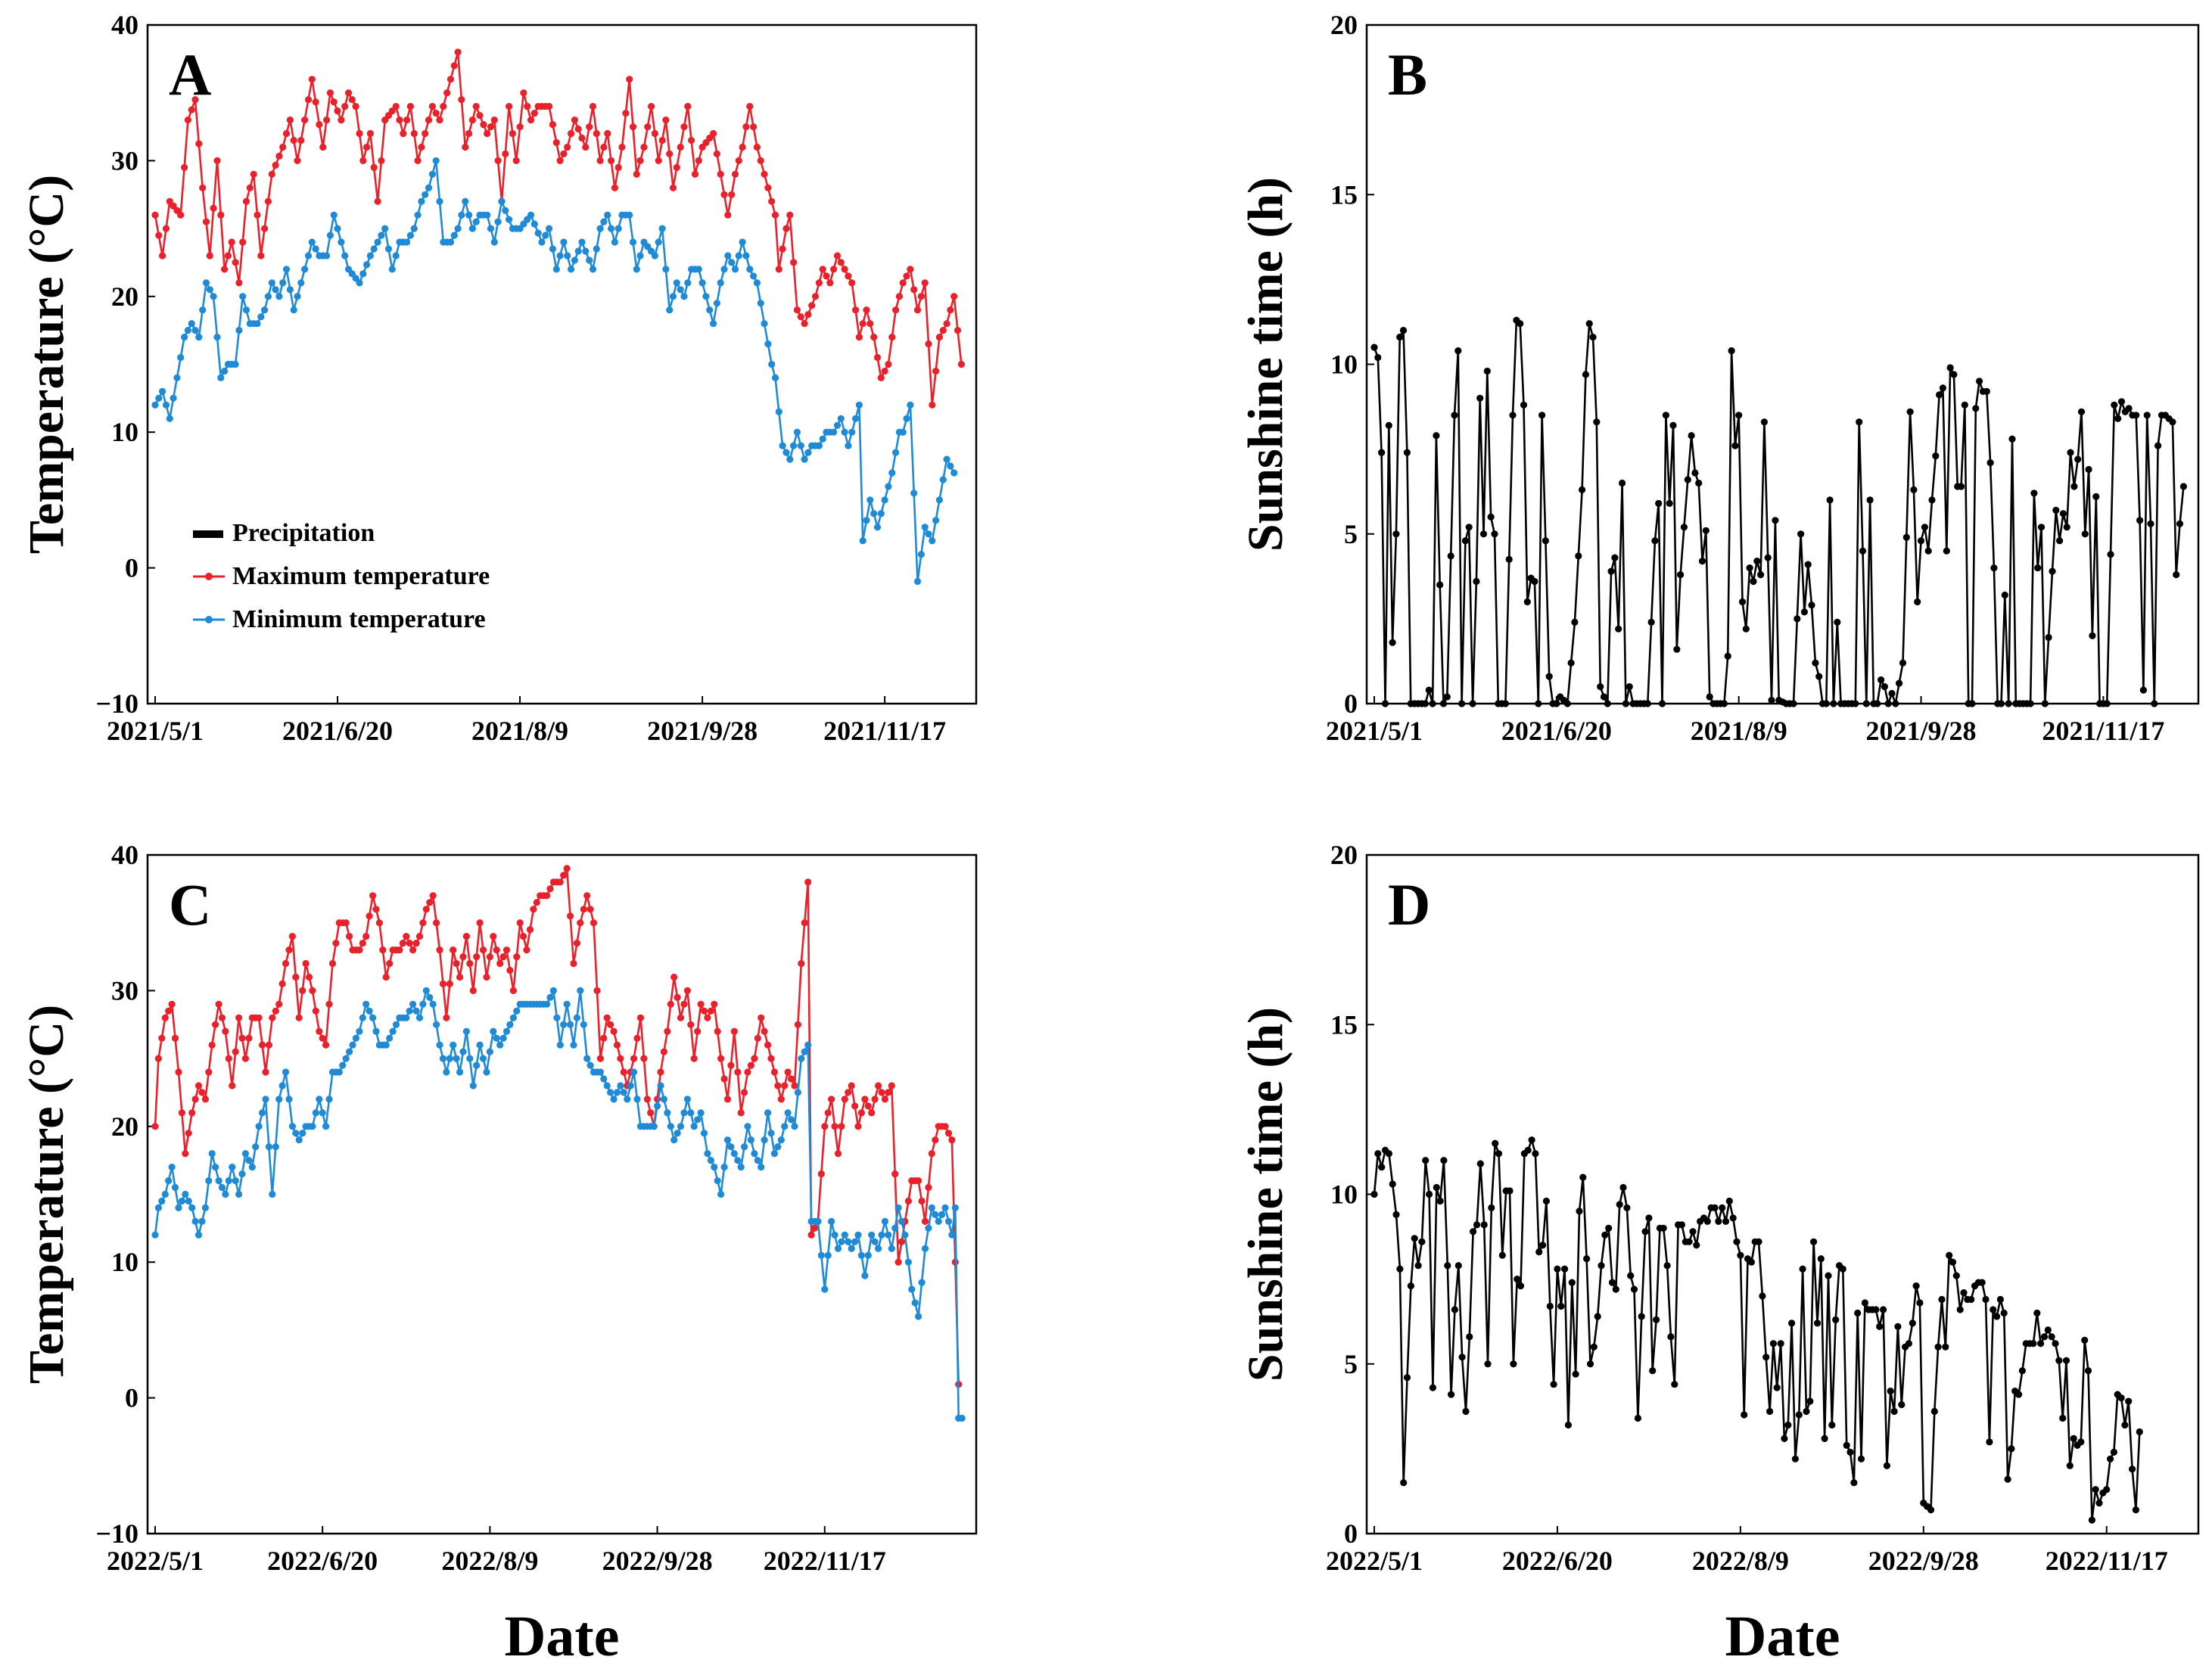 The image size is (2212, 1666). I want to click on y-tick-label: 20, so click(1344, 25).